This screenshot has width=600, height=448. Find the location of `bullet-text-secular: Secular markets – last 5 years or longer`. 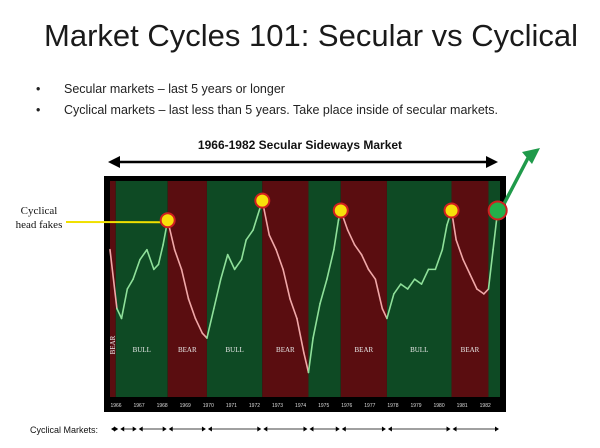

bullet-text-secular: Secular markets – last 5 years or longer is located at coordinates (174, 89).